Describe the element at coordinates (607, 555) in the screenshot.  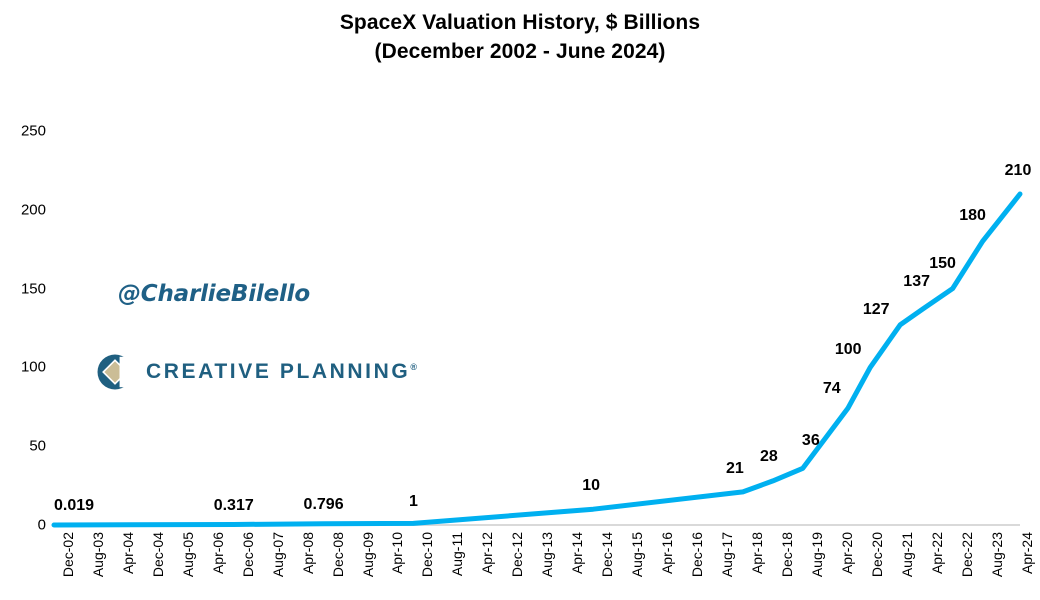
I see `x-tick-label: Dec-14` at that location.